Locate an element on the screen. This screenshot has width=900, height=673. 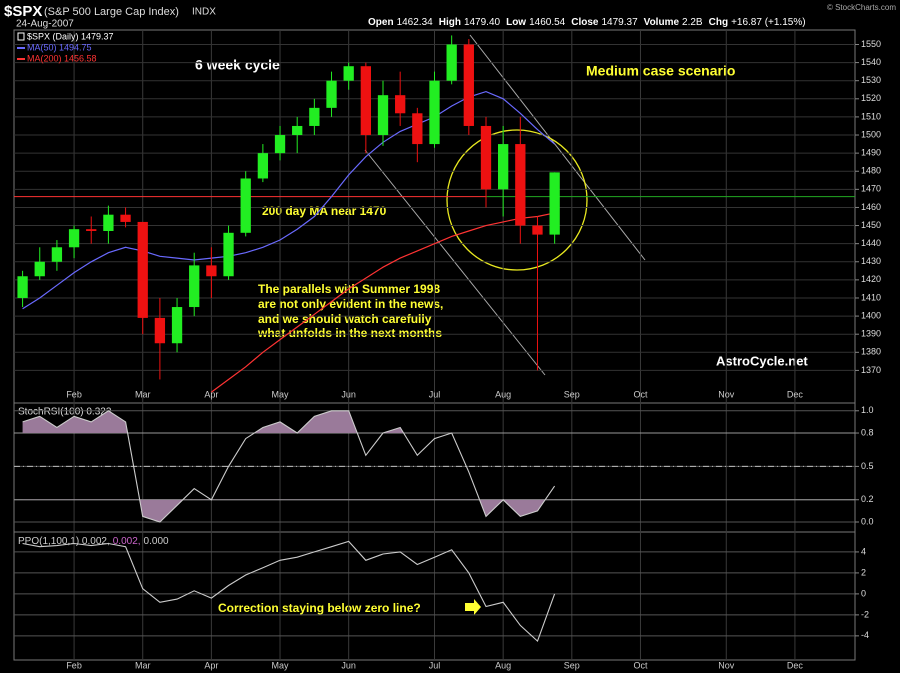
quote-label: Close is located at coordinates (585, 22).